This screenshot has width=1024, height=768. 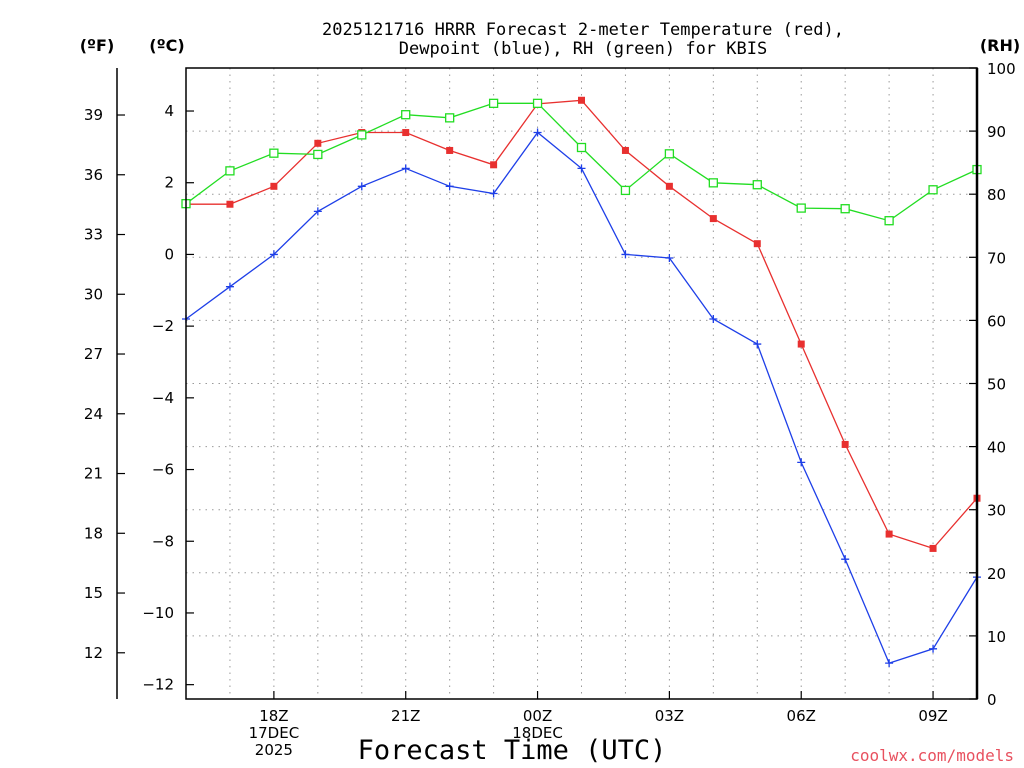 What do you see at coordinates (405, 716) in the screenshot?
I see `x-tick-label: 21Z` at bounding box center [405, 716].